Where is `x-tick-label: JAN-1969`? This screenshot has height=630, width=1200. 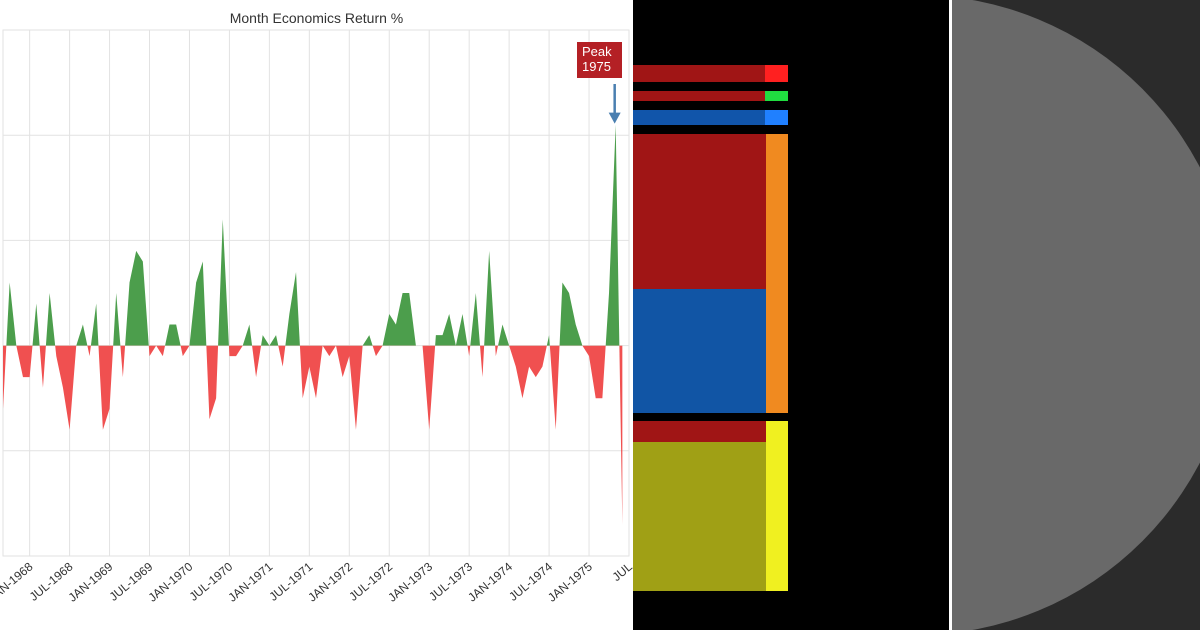
x-tick-label: JAN-1969 is located at coordinates (91, 581).